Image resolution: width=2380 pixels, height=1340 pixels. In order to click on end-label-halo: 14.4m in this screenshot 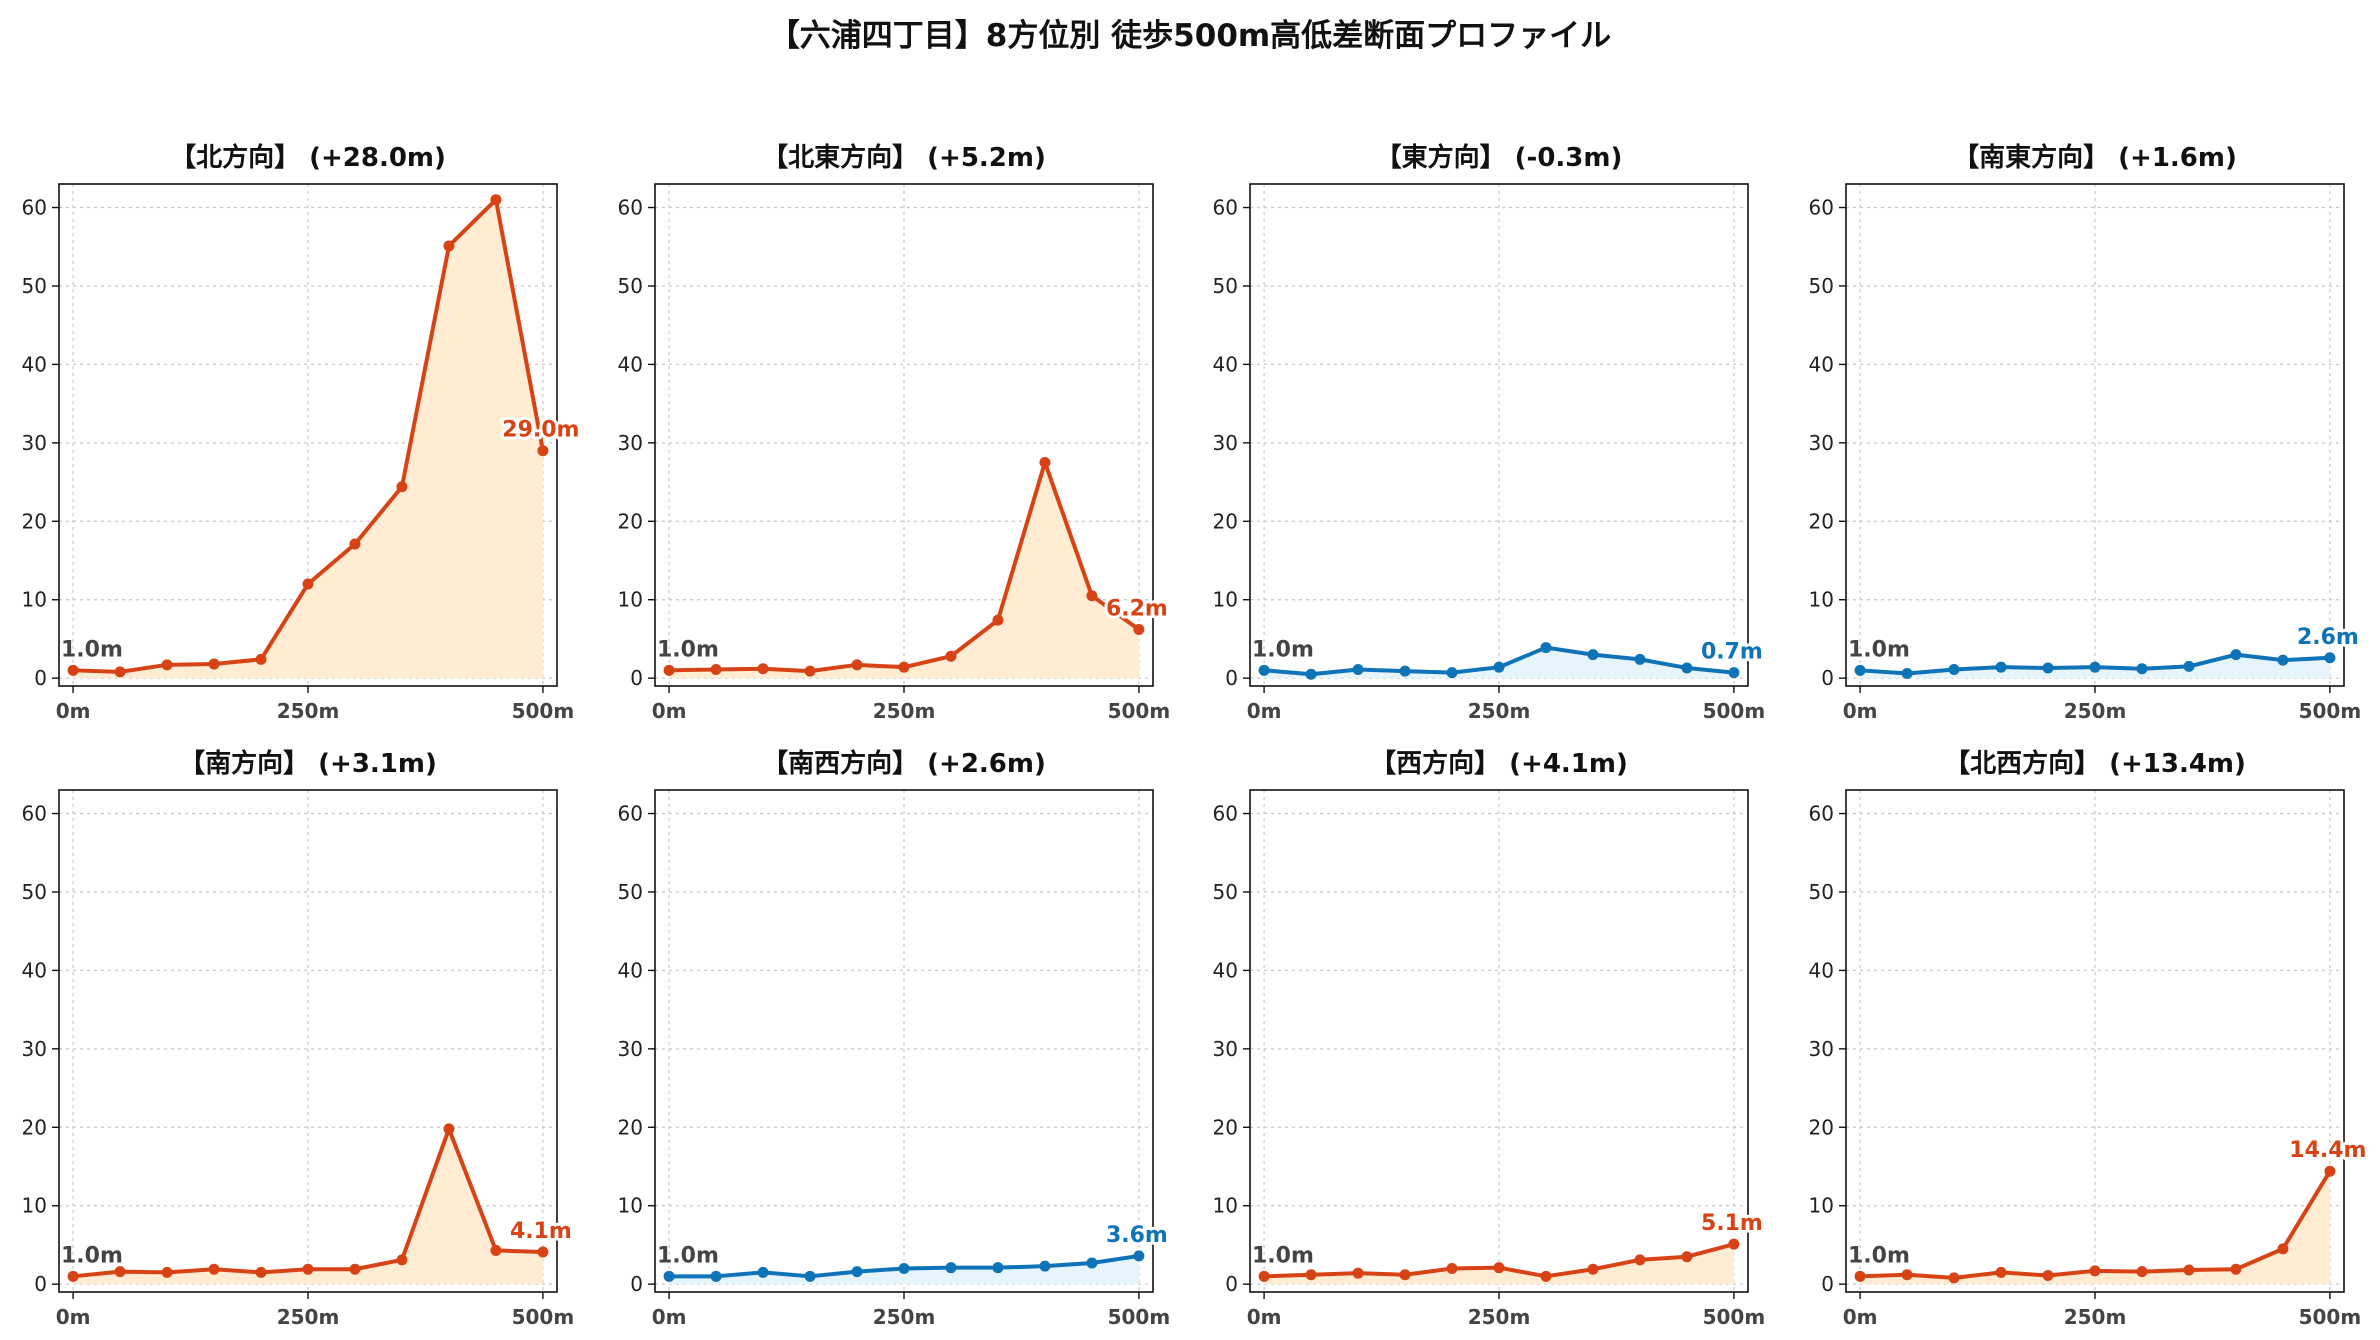, I will do `click(2327, 1150)`.